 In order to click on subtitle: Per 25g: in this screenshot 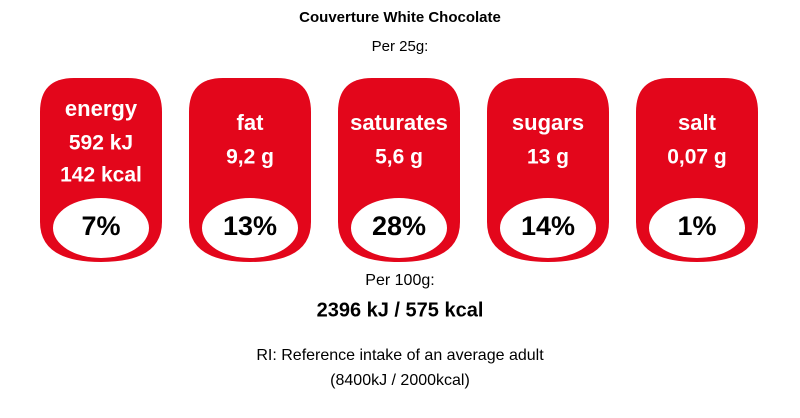, I will do `click(400, 46)`.